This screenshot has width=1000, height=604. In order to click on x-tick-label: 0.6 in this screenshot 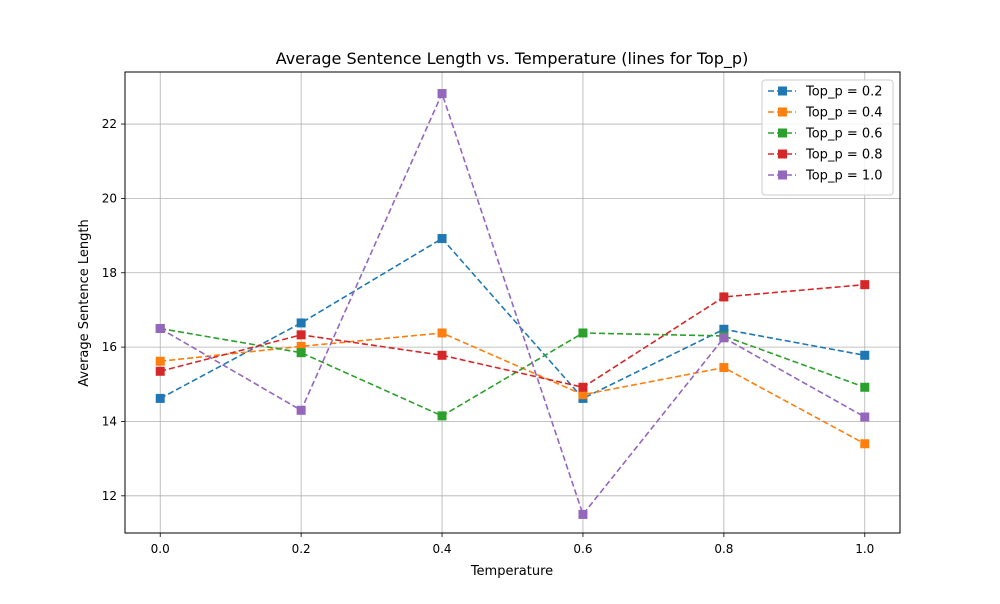, I will do `click(582, 549)`.